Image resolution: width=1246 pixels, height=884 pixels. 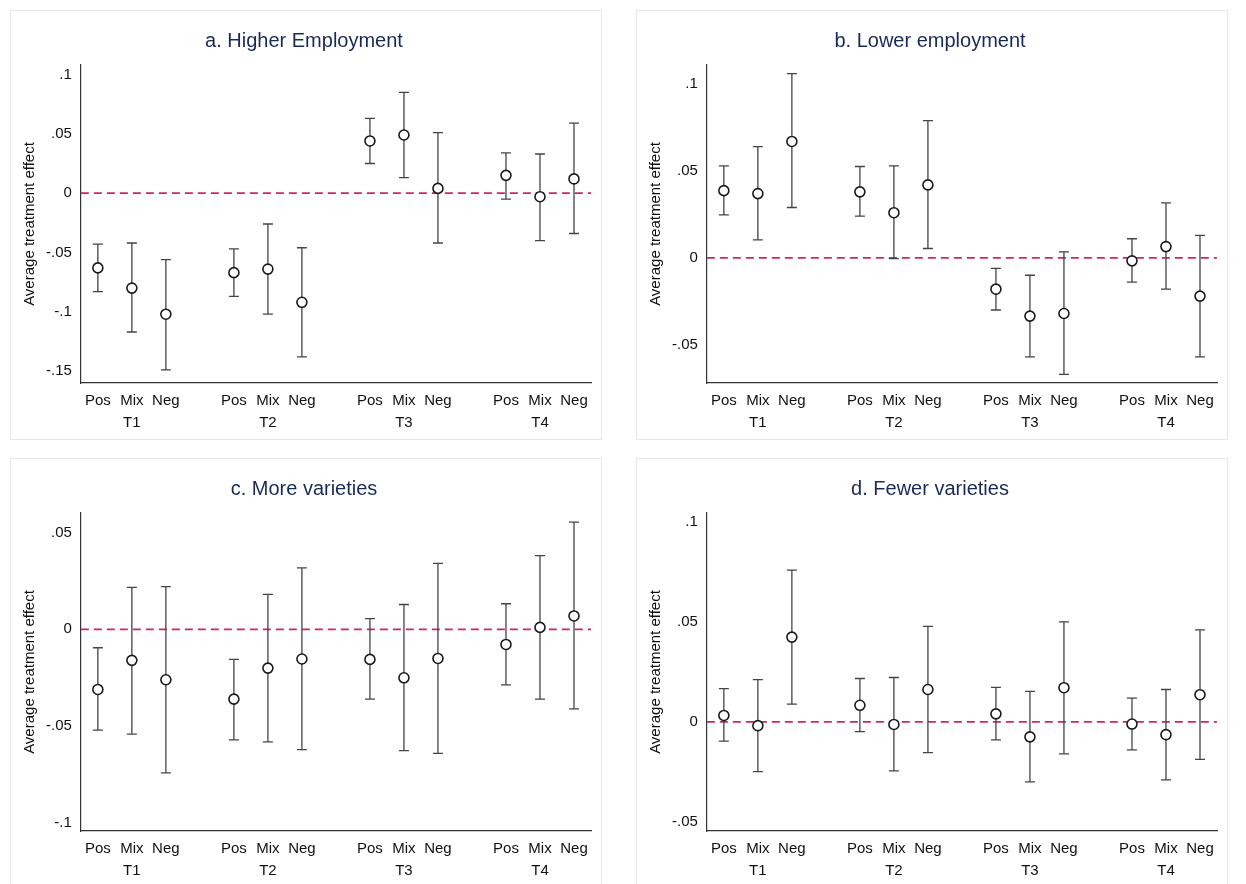 What do you see at coordinates (930, 39) in the screenshot?
I see `chart-title: b. Lower employment` at bounding box center [930, 39].